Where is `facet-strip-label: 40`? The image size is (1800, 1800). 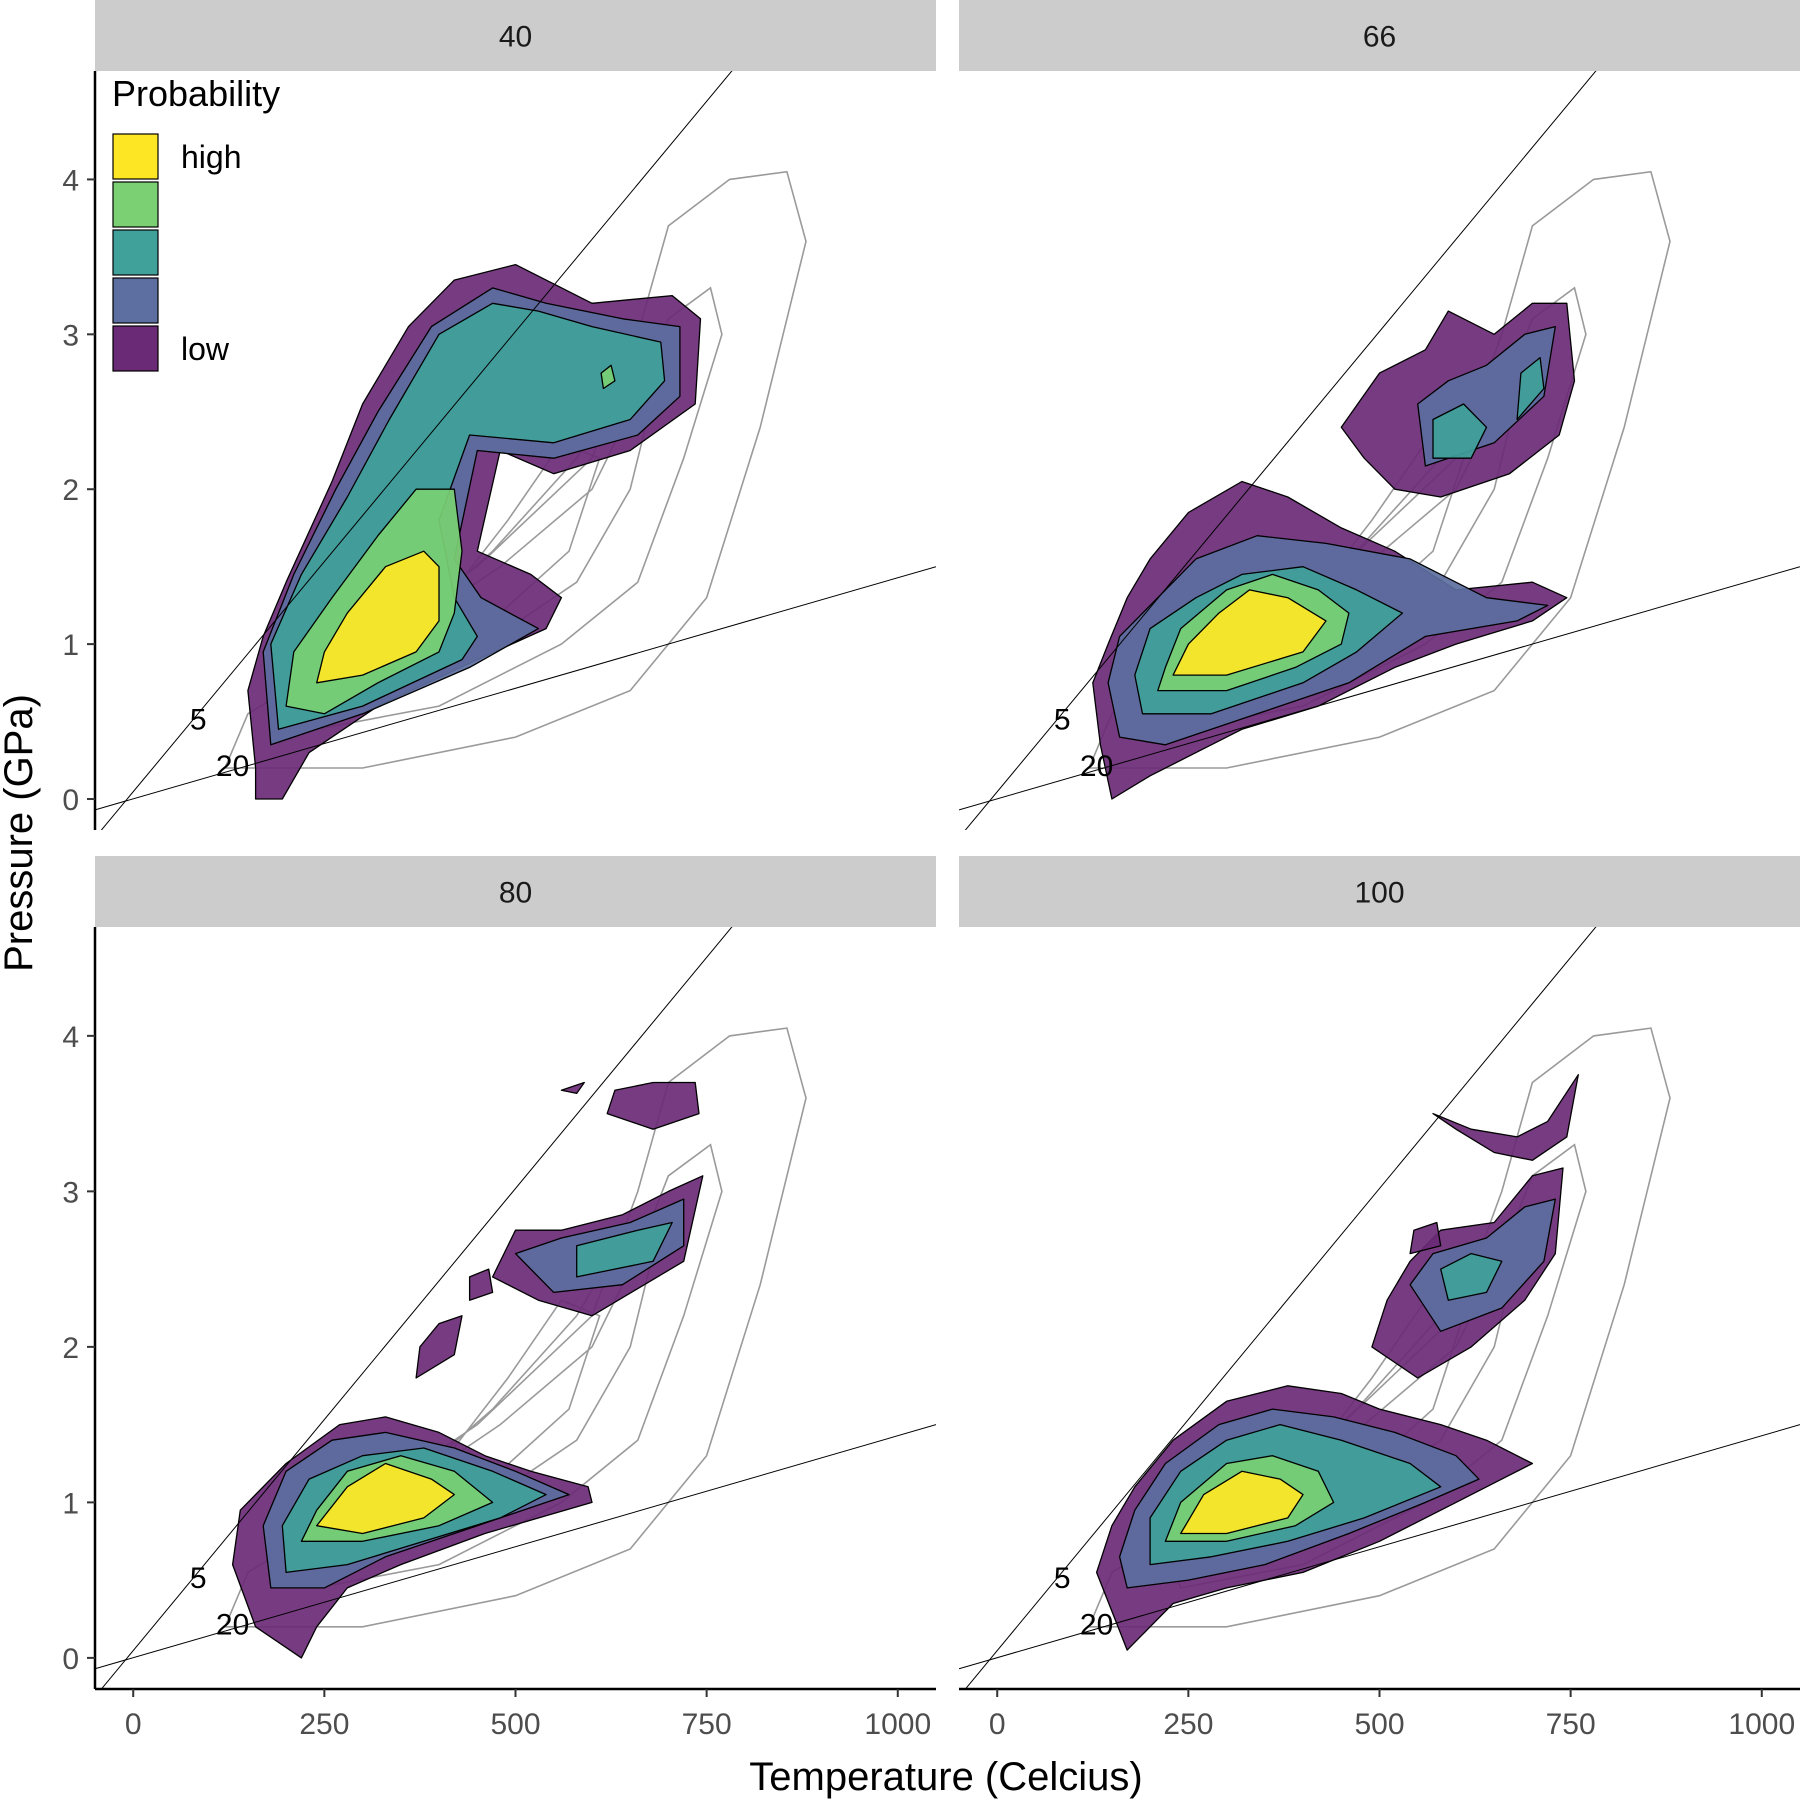
facet-strip-label: 40 is located at coordinates (515, 37).